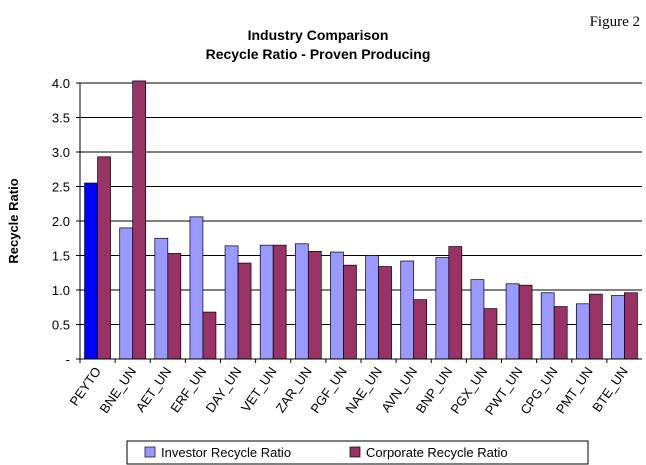 This screenshot has height=465, width=646. I want to click on y-tick-label: 3.5, so click(61, 118).